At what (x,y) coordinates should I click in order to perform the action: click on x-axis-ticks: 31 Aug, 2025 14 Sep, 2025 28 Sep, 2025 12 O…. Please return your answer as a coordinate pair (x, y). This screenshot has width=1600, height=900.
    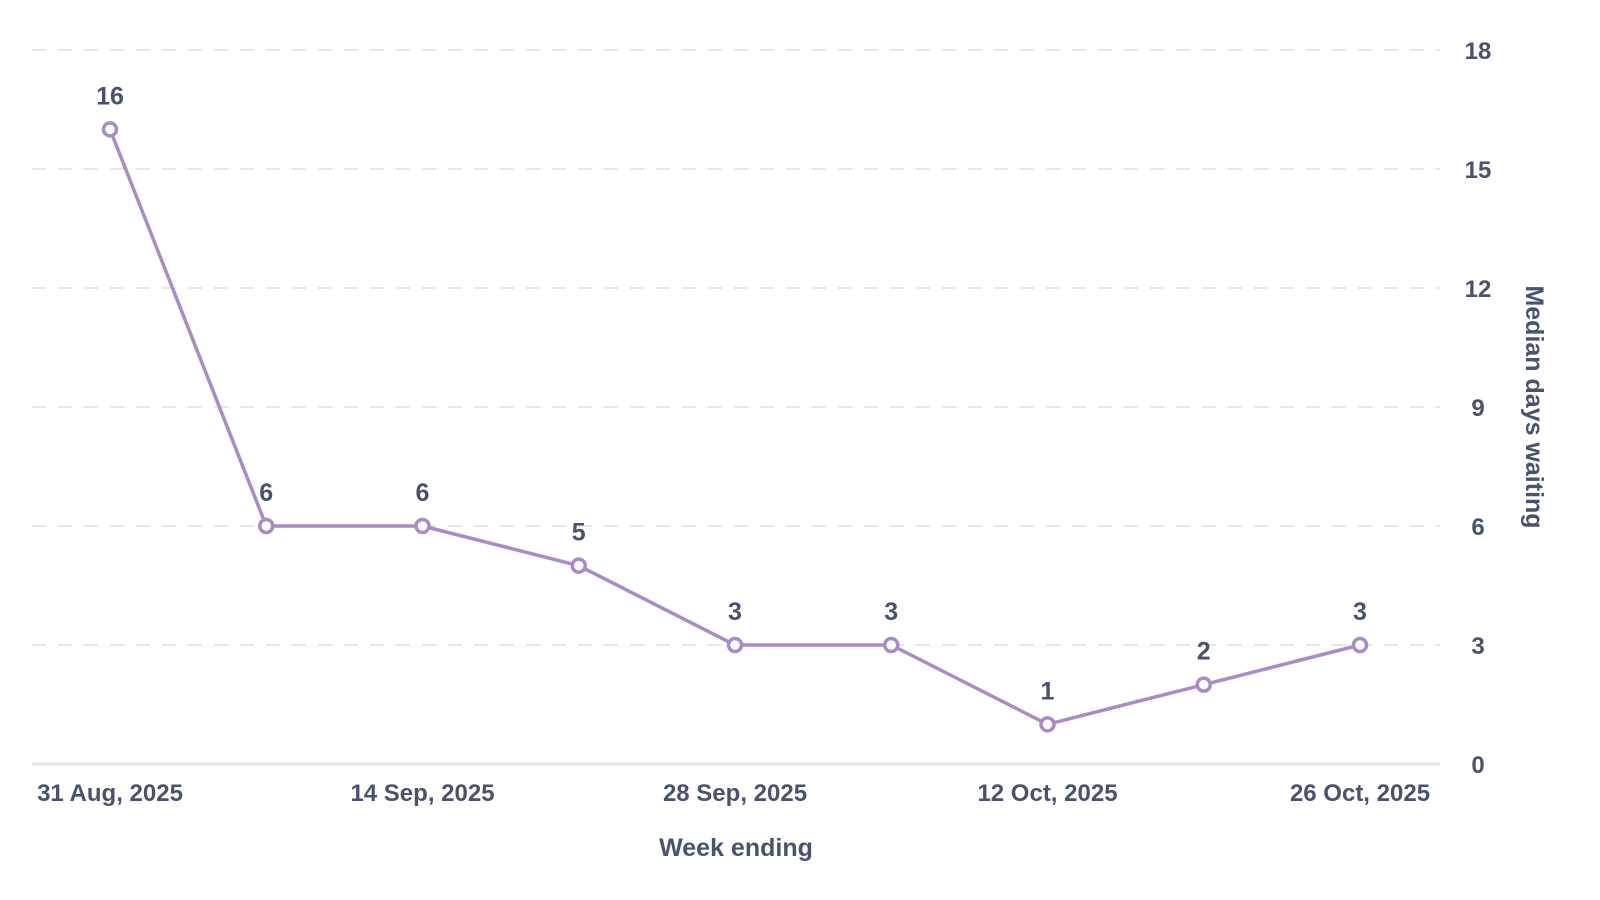
    Looking at the image, I should click on (733, 793).